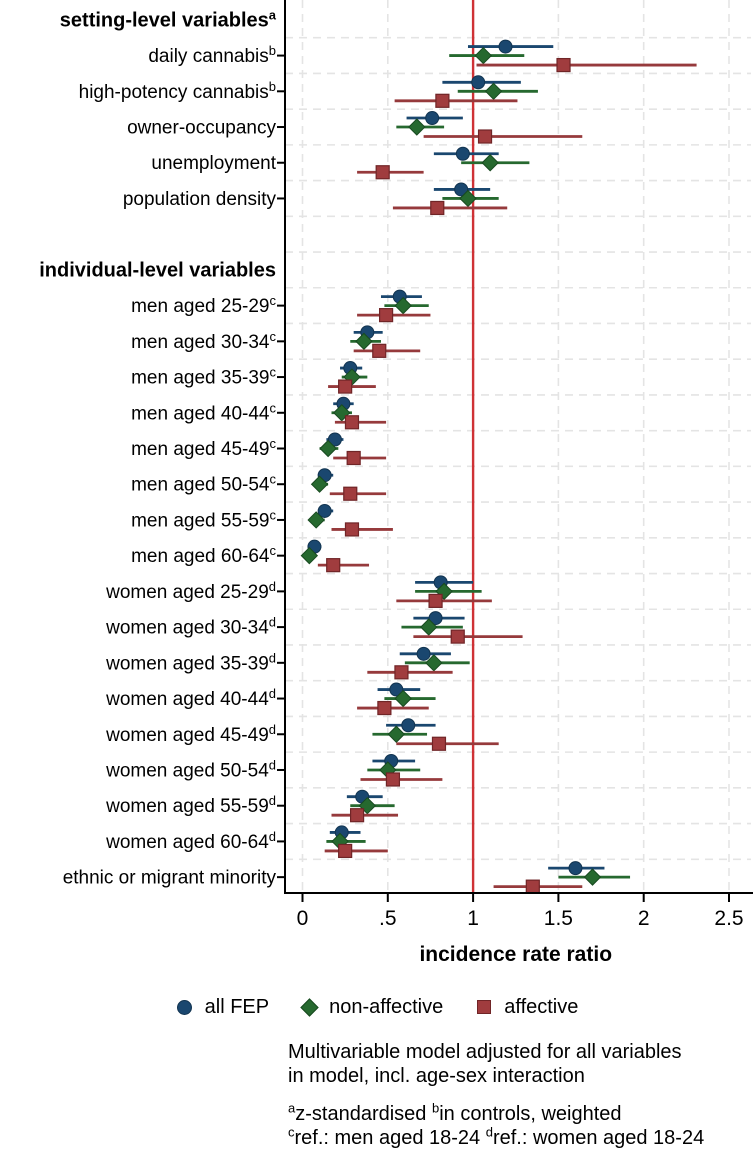  I want to click on model-note-line2: in model, incl. age-sex interaction, so click(436, 1076).